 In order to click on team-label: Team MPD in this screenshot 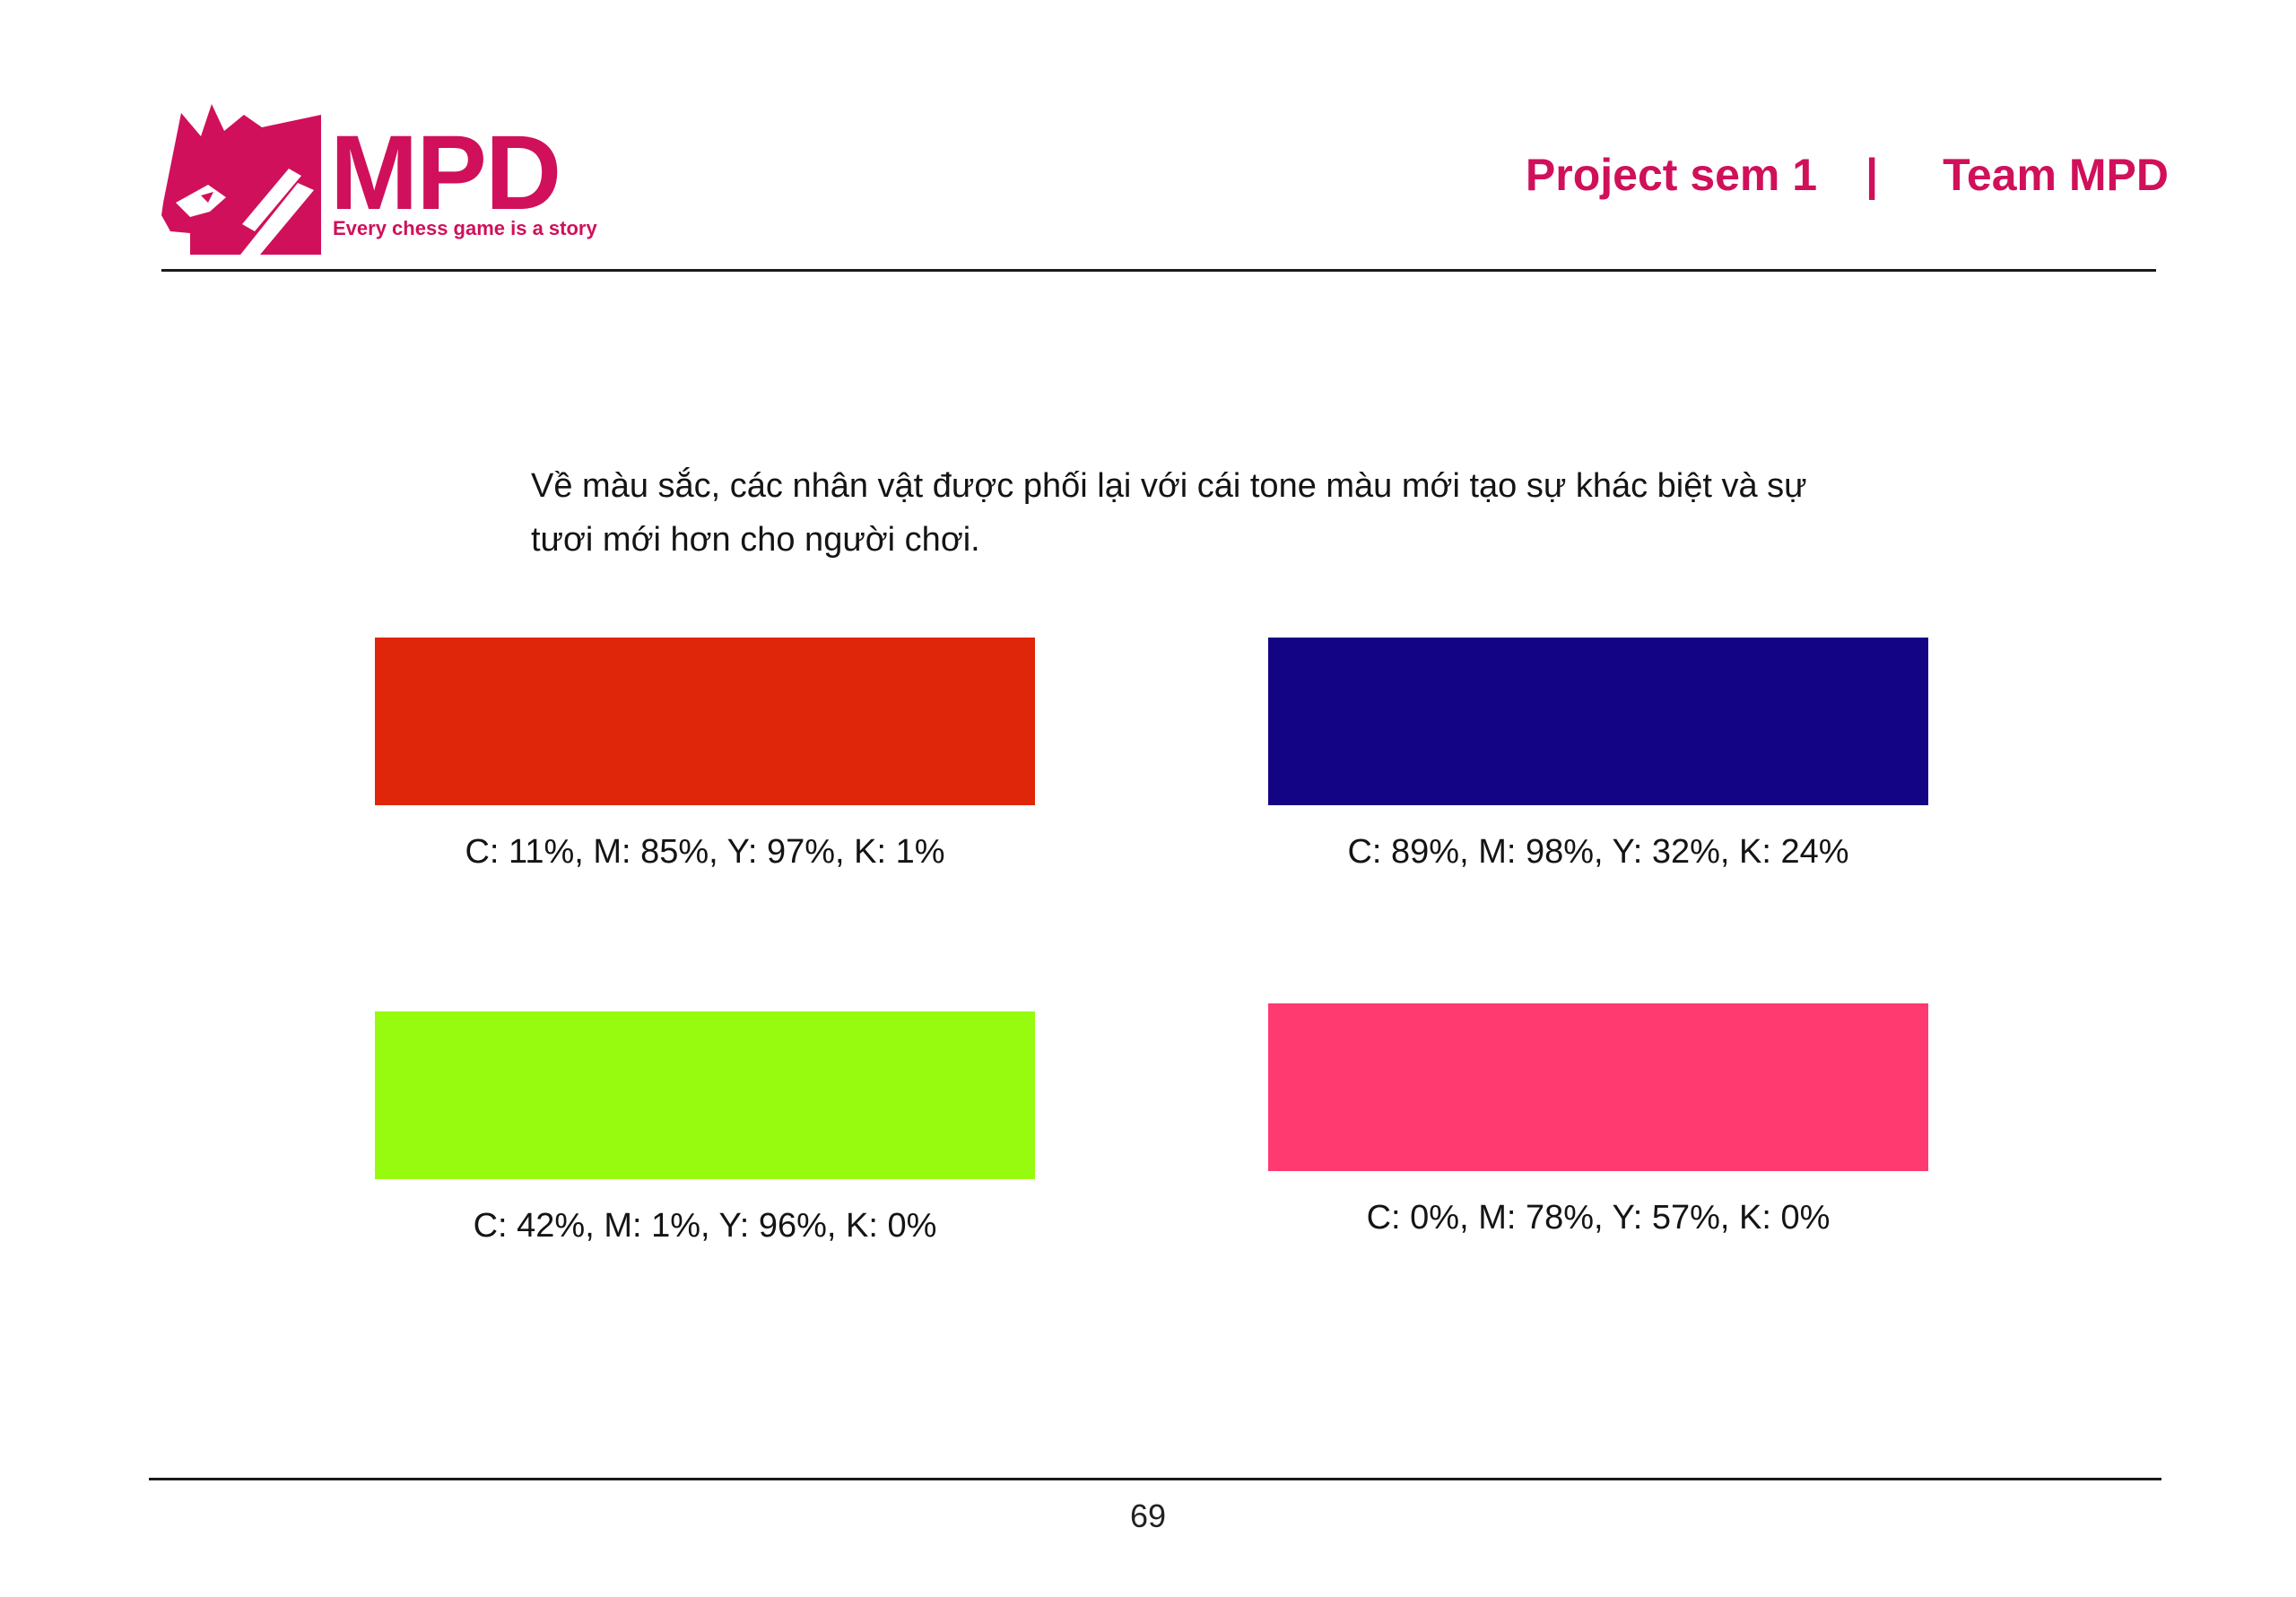, I will do `click(2056, 175)`.